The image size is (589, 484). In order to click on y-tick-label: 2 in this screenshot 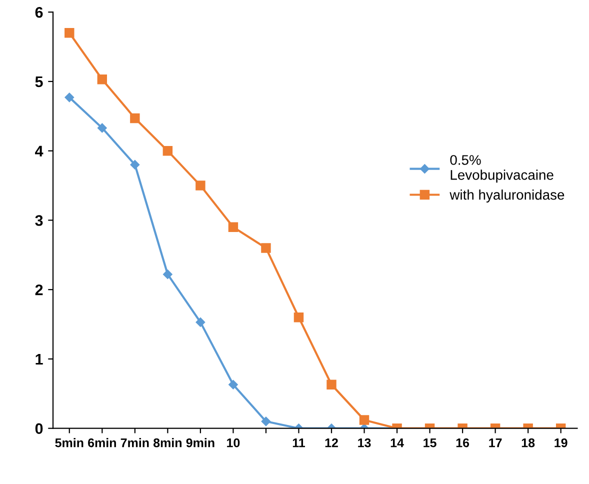, I will do `click(39, 290)`.